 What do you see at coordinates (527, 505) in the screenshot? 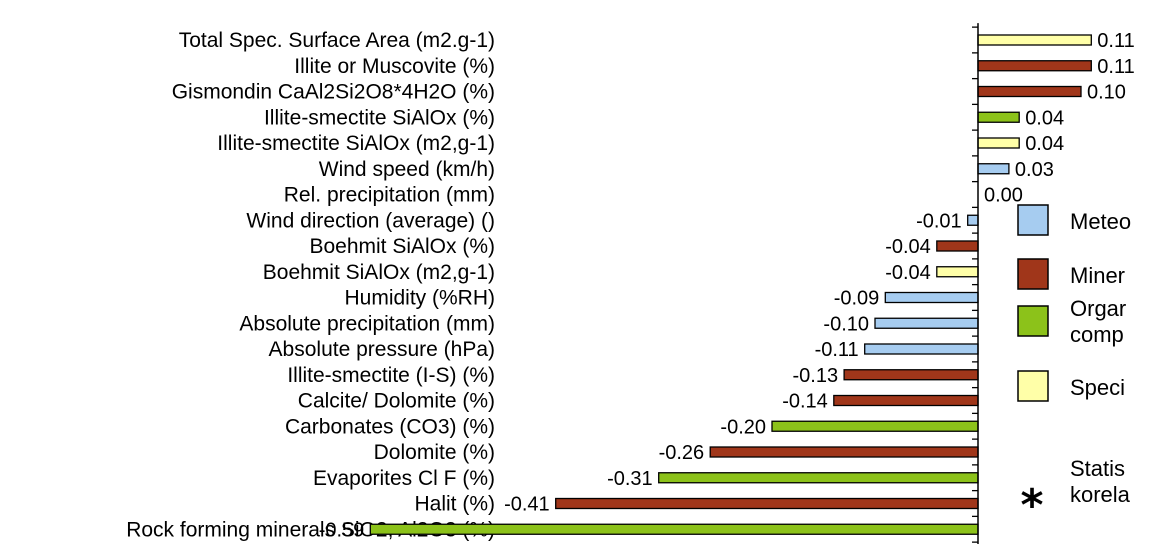
I see `value-label: -0.41` at bounding box center [527, 505].